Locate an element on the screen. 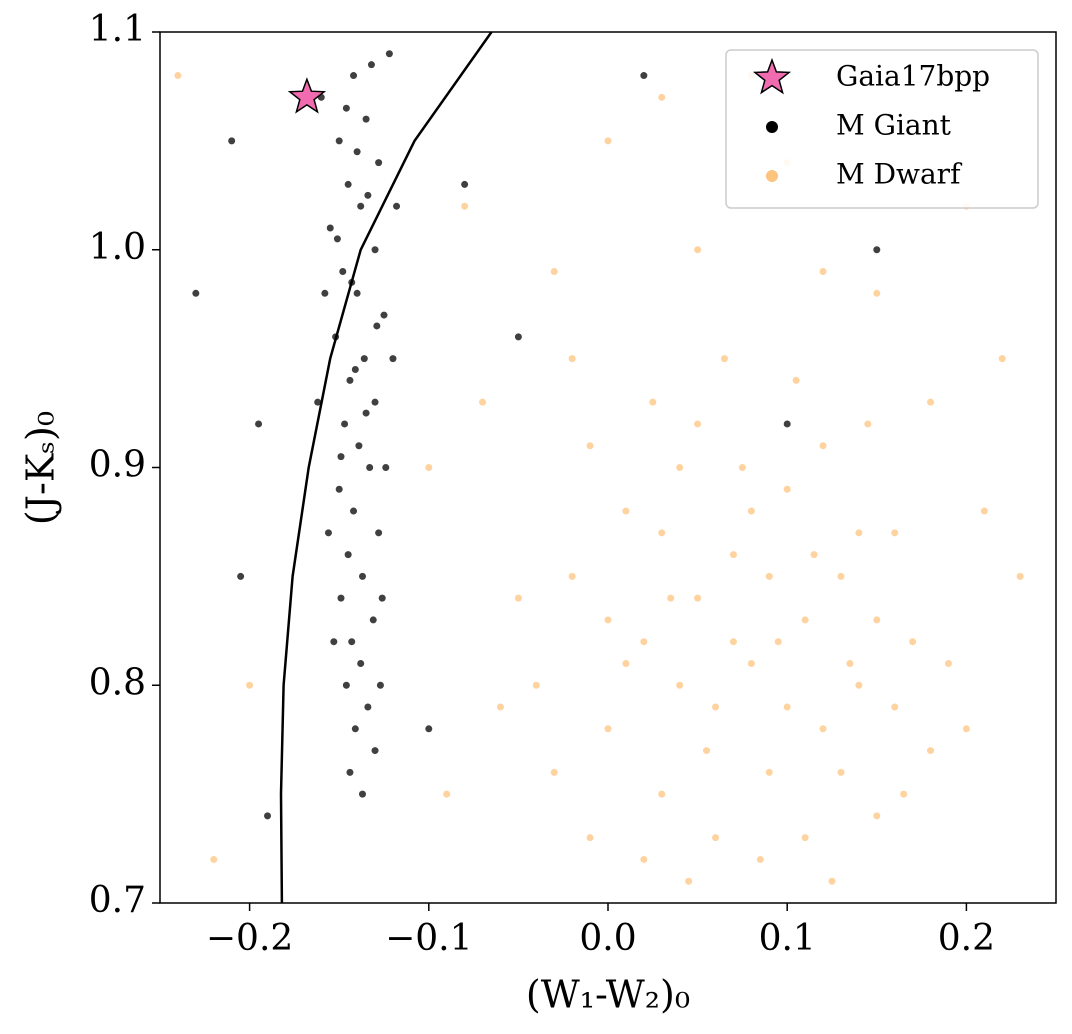  legend-label: M Giant is located at coordinates (894, 125).